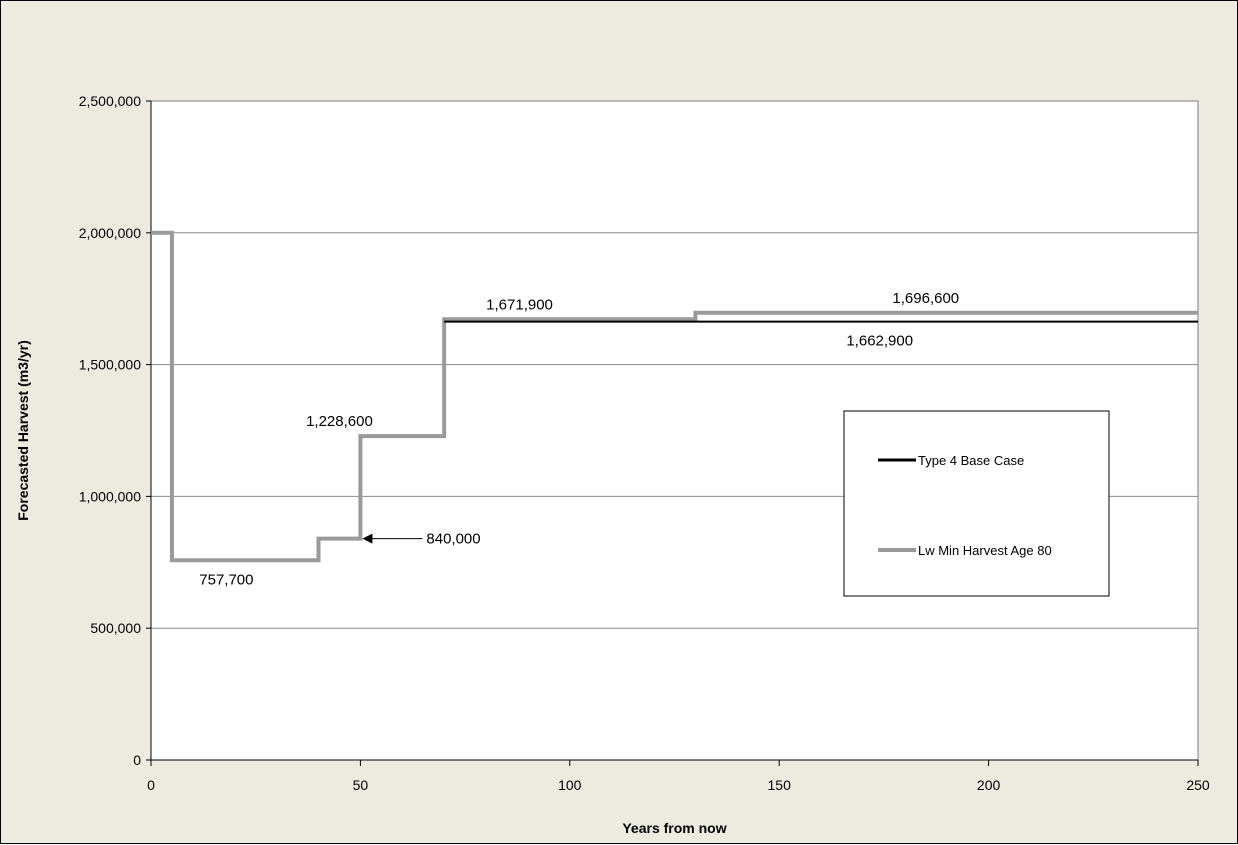  Describe the element at coordinates (453, 539) in the screenshot. I see `data-label: 840,000` at that location.